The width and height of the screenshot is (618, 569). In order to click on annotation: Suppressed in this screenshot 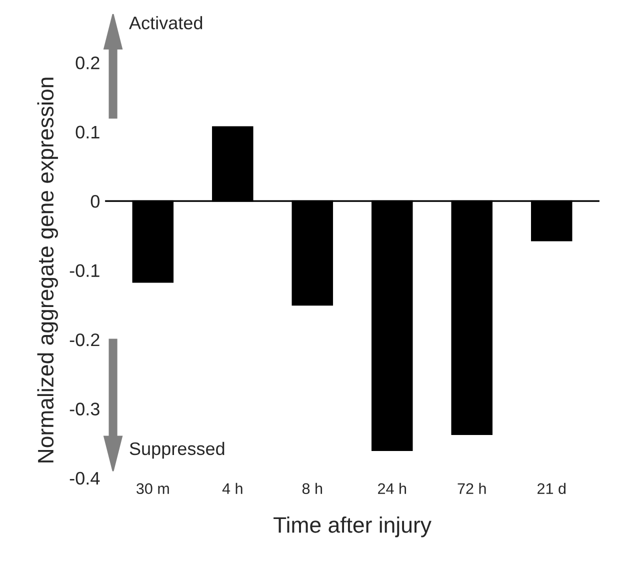, I will do `click(177, 450)`.